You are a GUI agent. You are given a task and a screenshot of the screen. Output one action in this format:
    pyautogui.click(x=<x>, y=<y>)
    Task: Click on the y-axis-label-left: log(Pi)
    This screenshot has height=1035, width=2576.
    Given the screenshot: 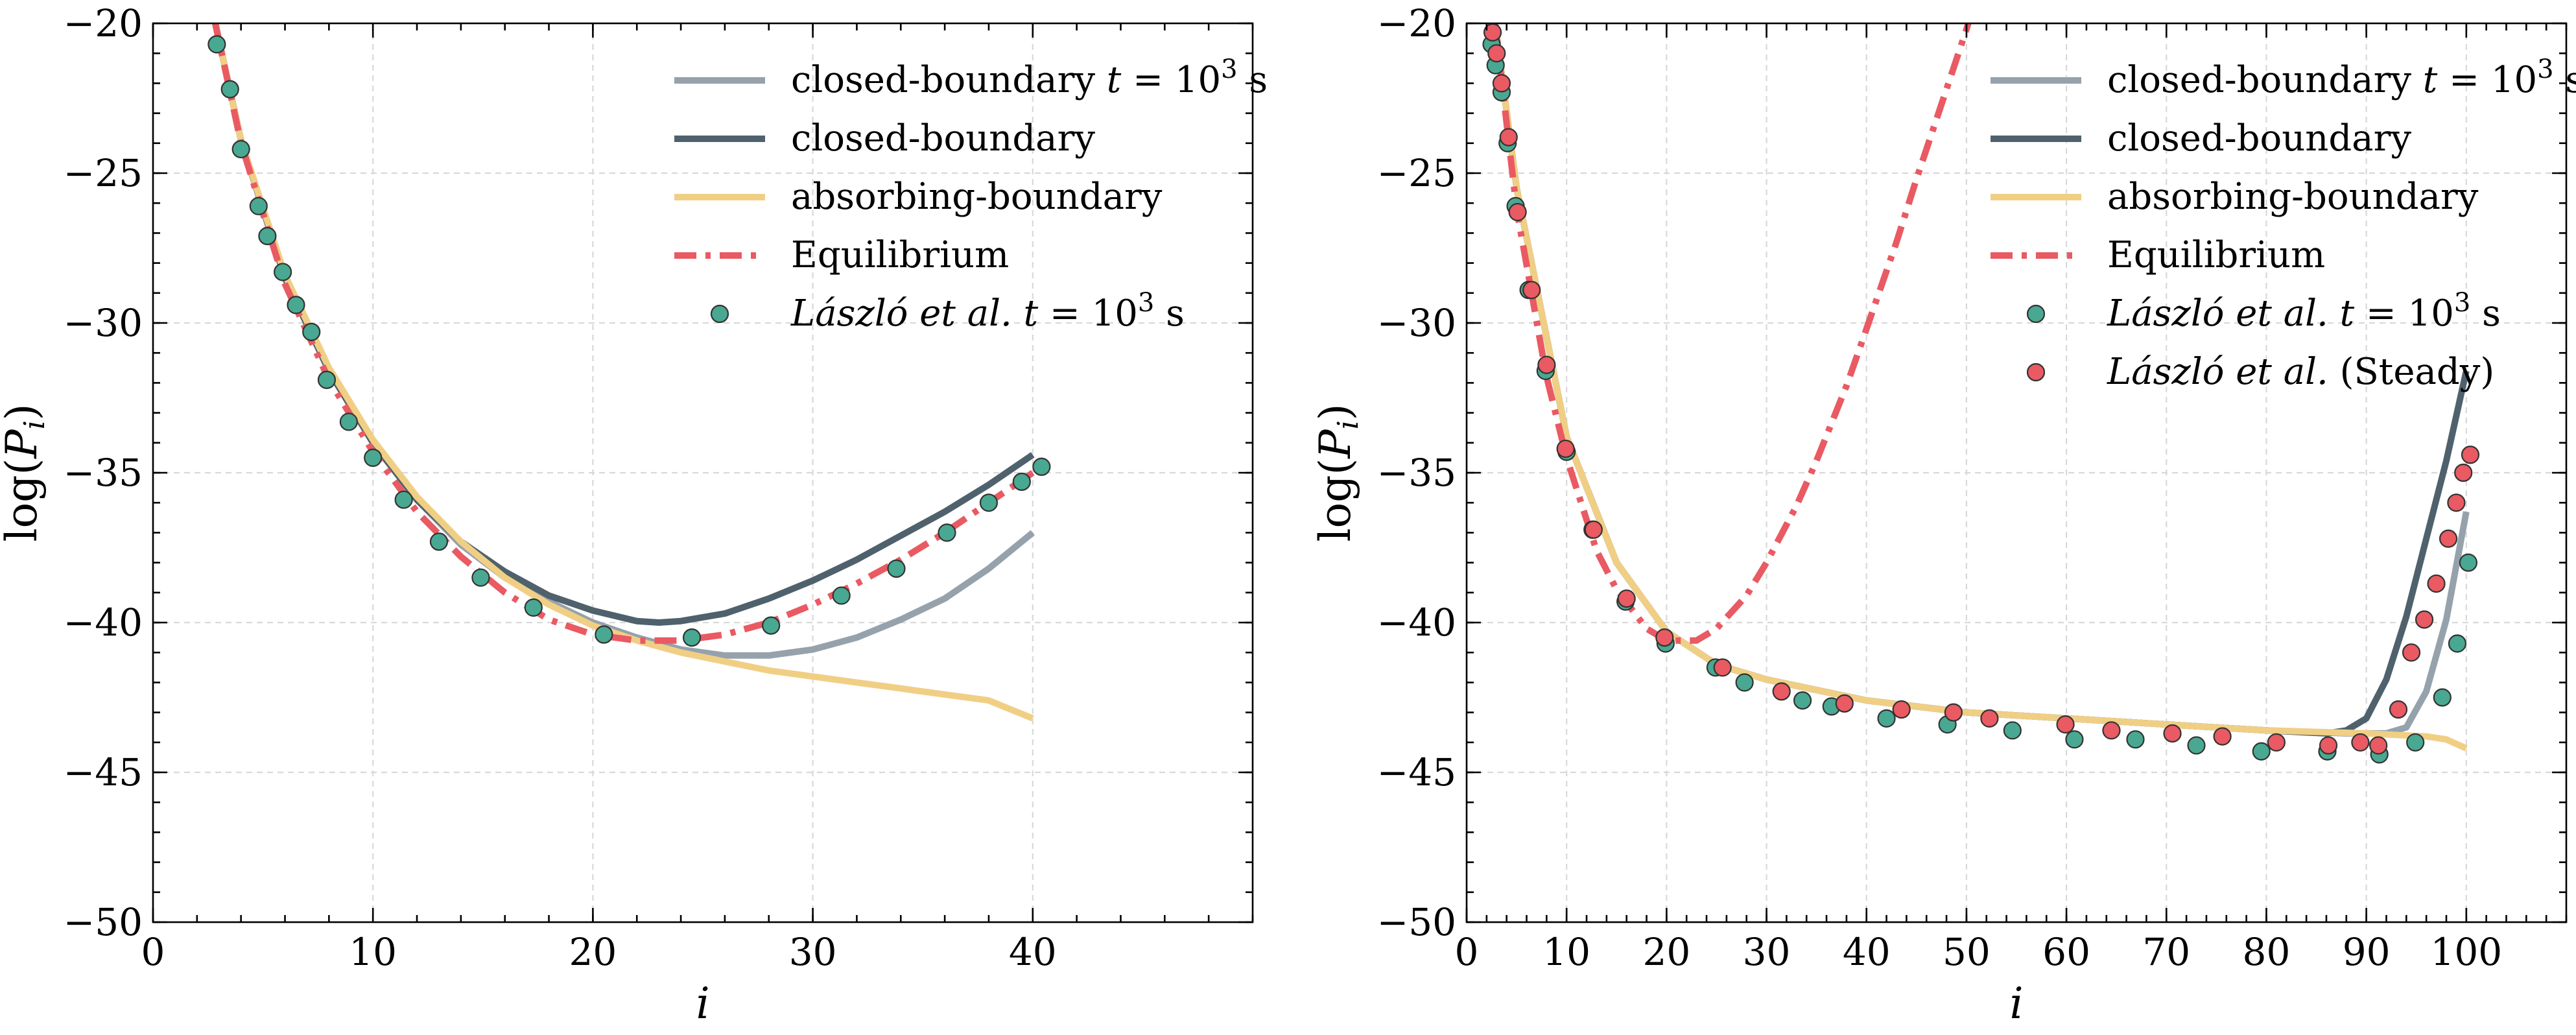 What is the action you would take?
    pyautogui.click(x=26, y=472)
    